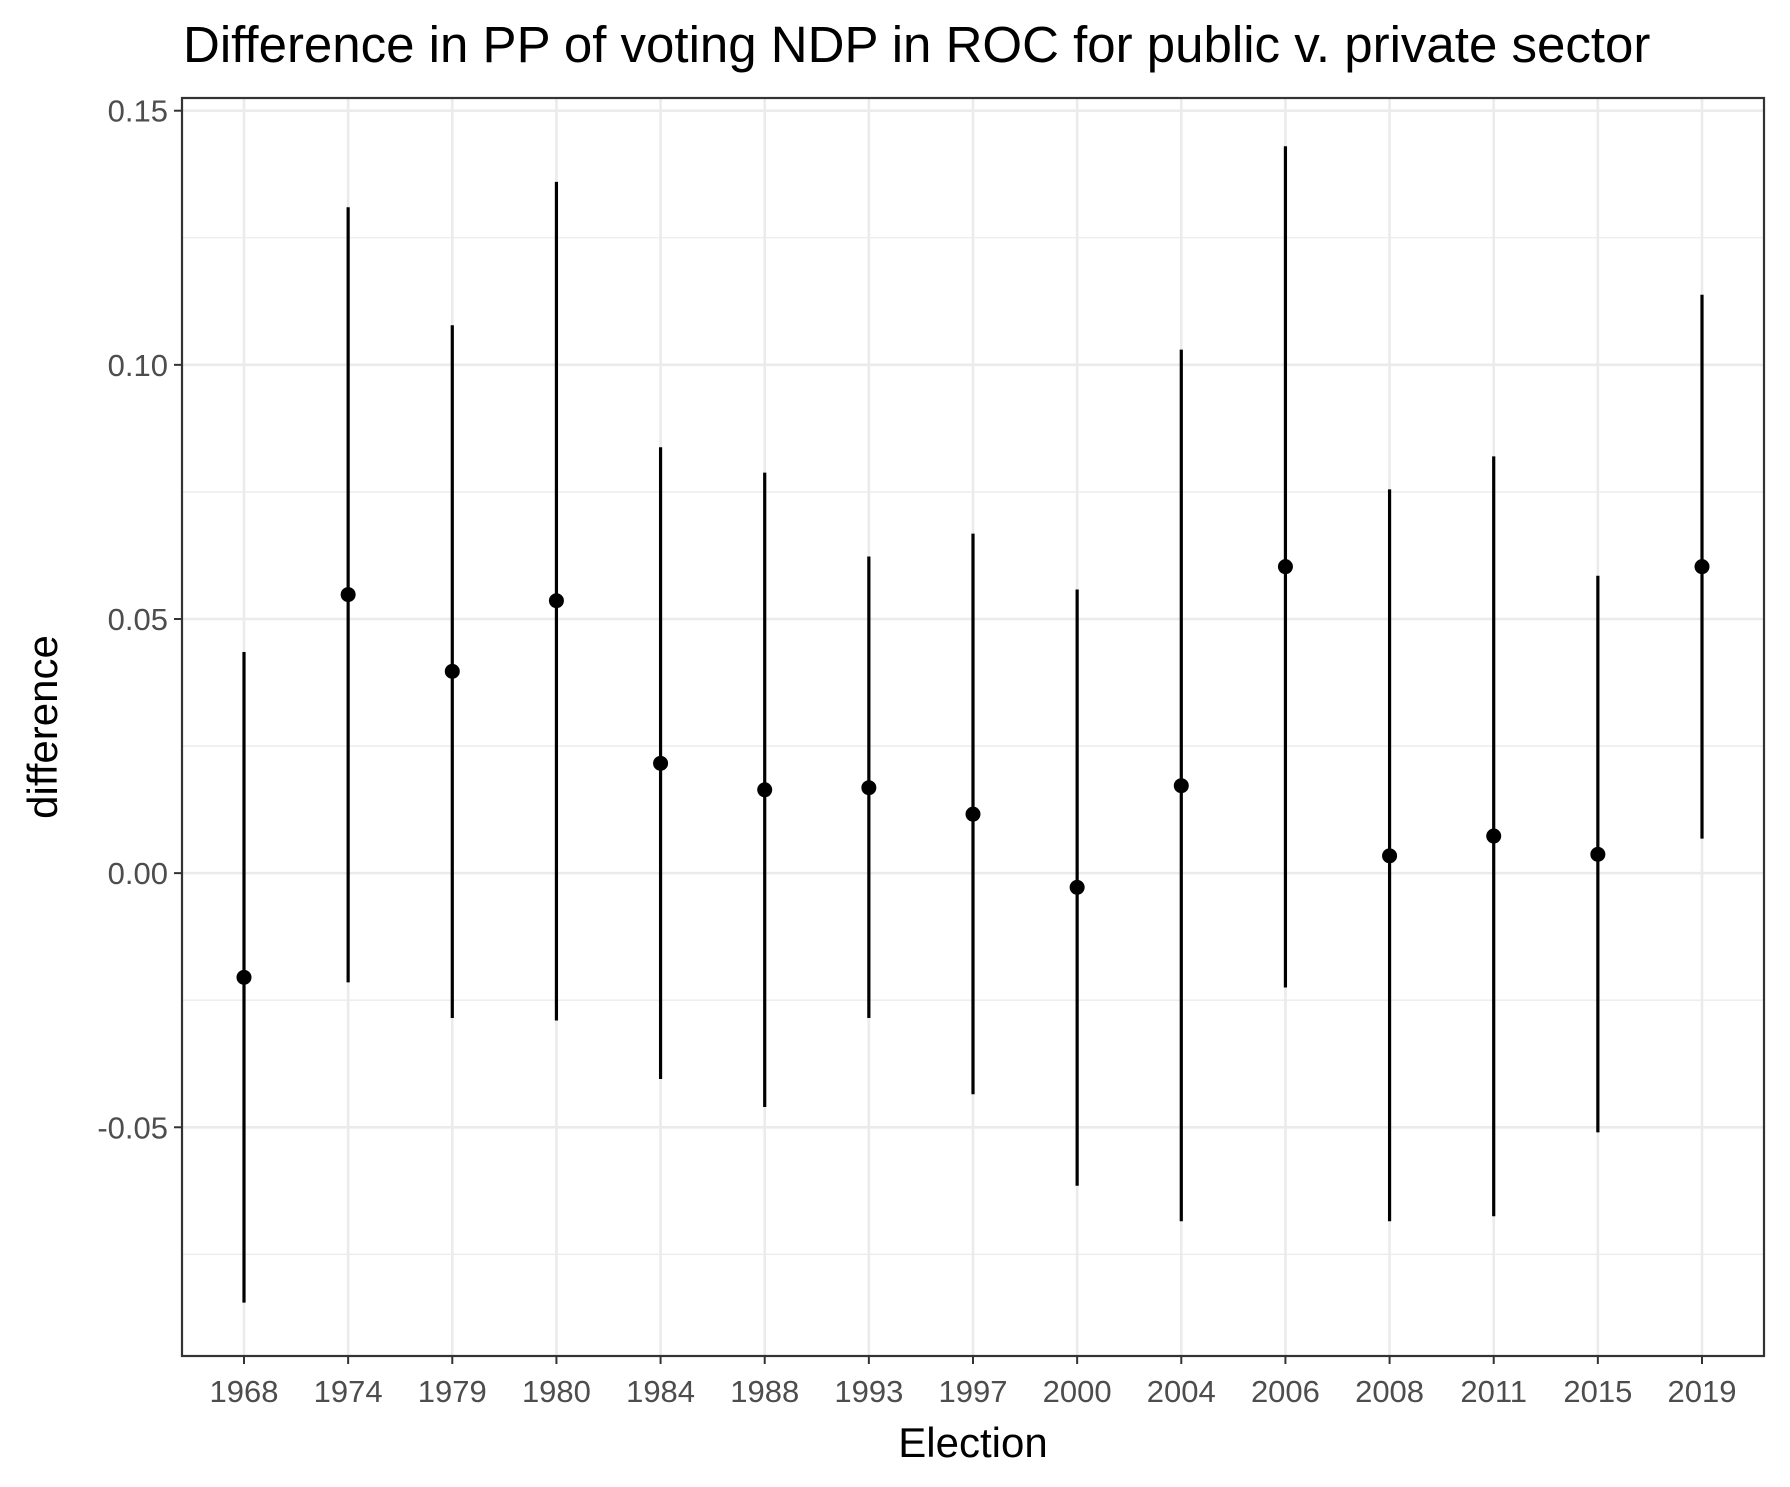 This screenshot has width=1790, height=1487. I want to click on point-estimate-1980, so click(556, 601).